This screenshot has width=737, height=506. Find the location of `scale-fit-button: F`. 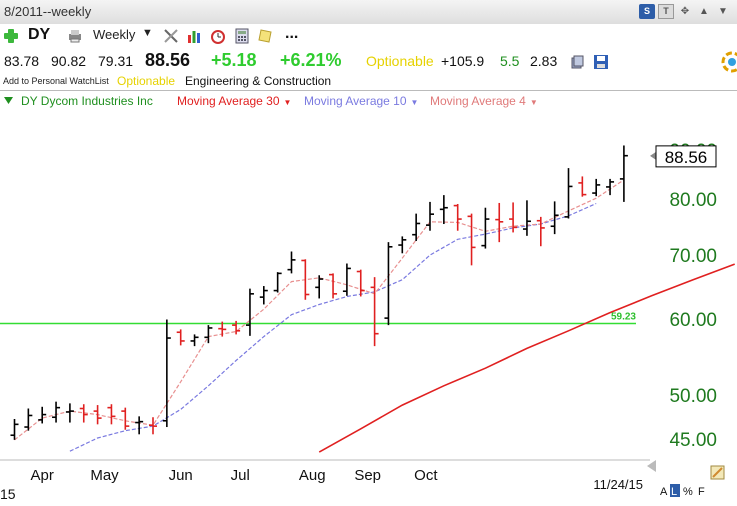

scale-fit-button: F is located at coordinates (701, 492).